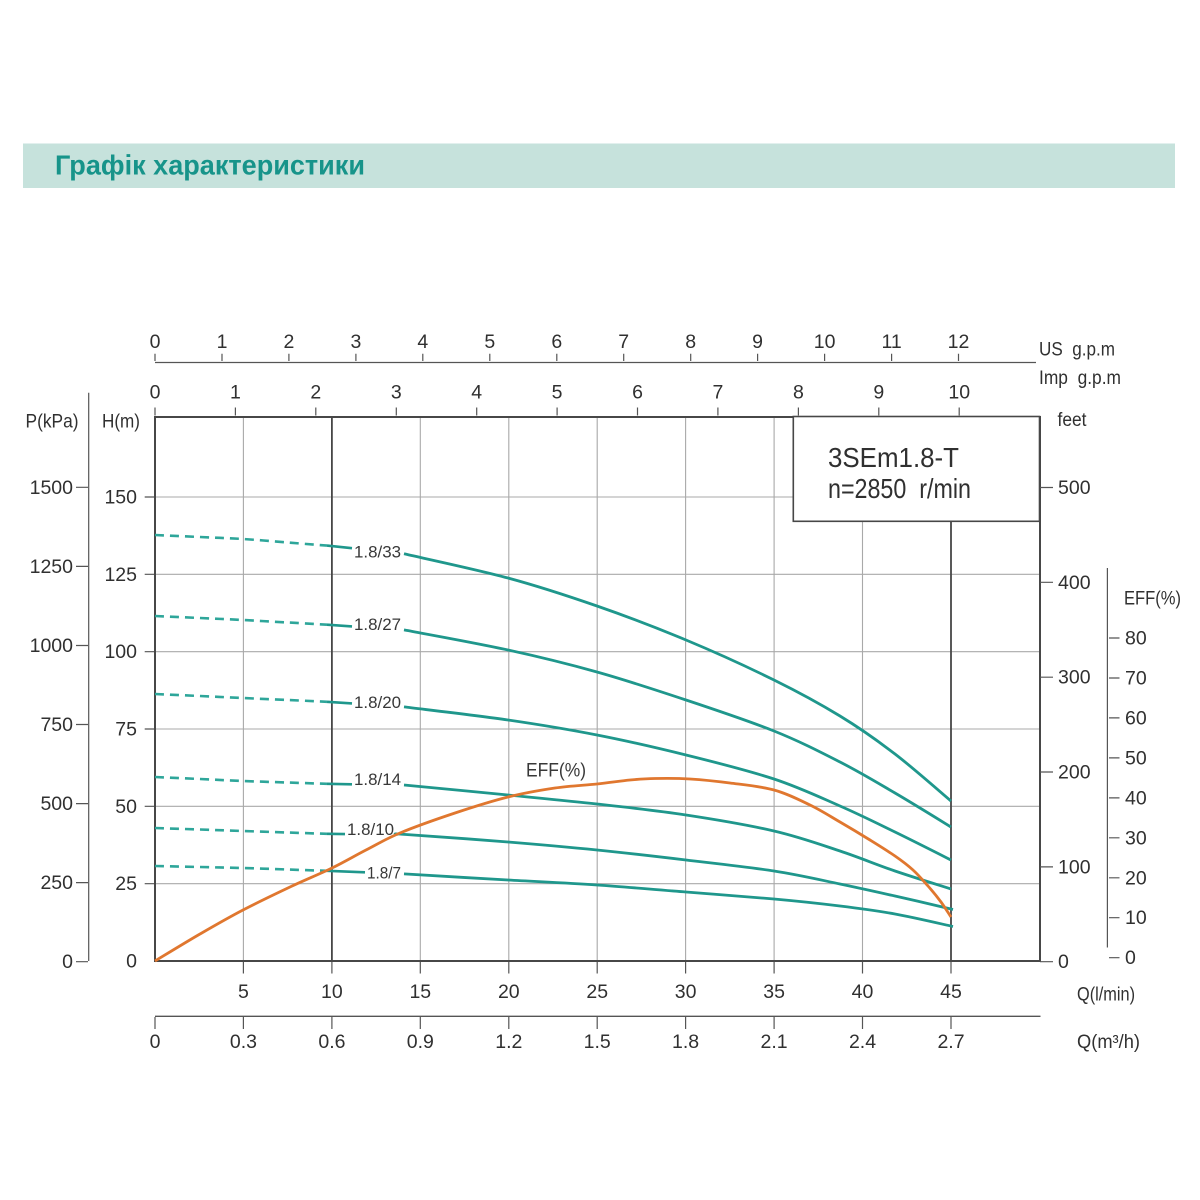 The image size is (1200, 1200). I want to click on svg-text: 60, so click(1136, 718).